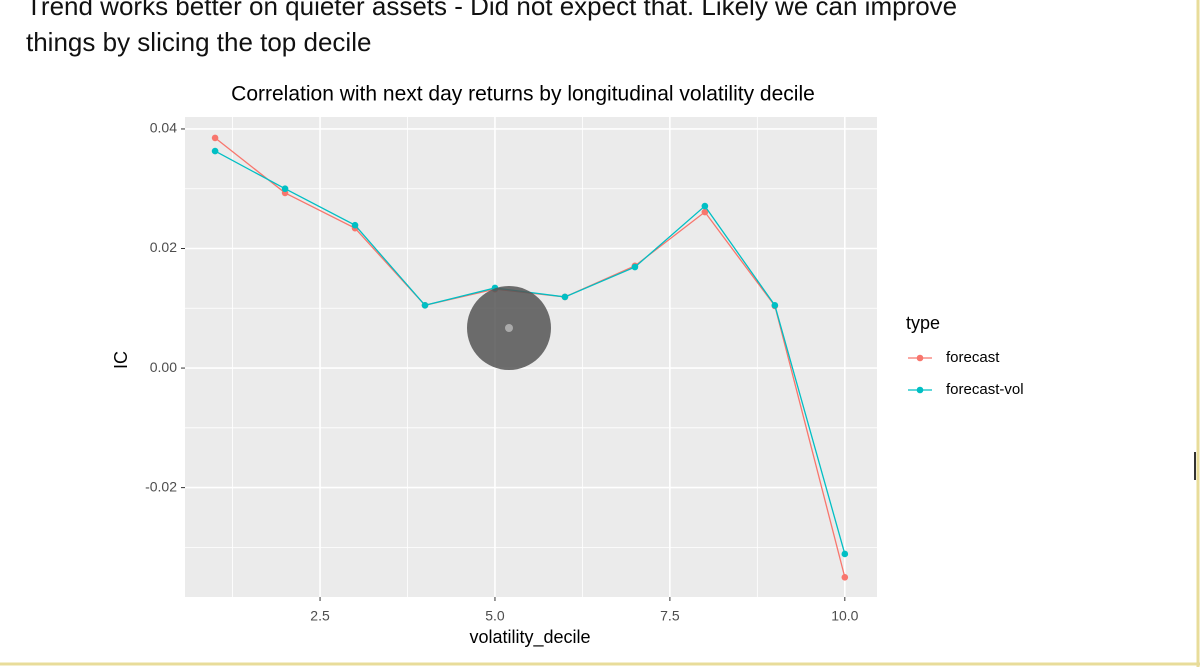 The height and width of the screenshot is (672, 1200). What do you see at coordinates (320, 616) in the screenshot?
I see `x-tick-label: 2.5` at bounding box center [320, 616].